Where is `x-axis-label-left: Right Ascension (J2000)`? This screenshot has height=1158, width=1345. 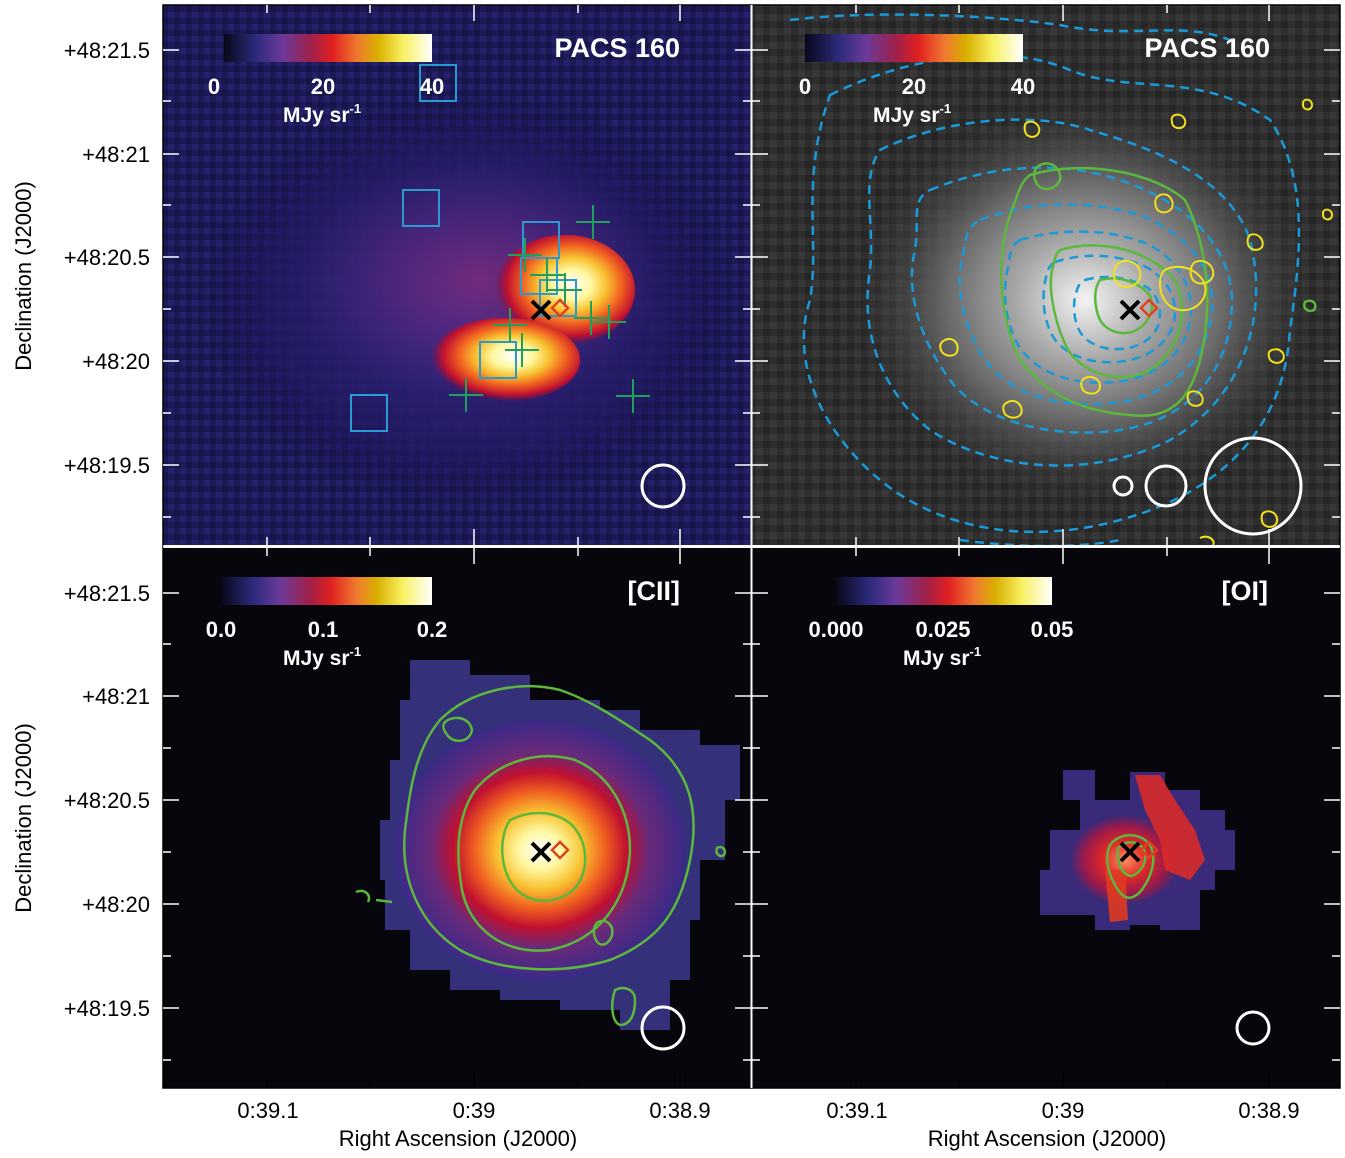 x-axis-label-left: Right Ascension (J2000) is located at coordinates (458, 1138).